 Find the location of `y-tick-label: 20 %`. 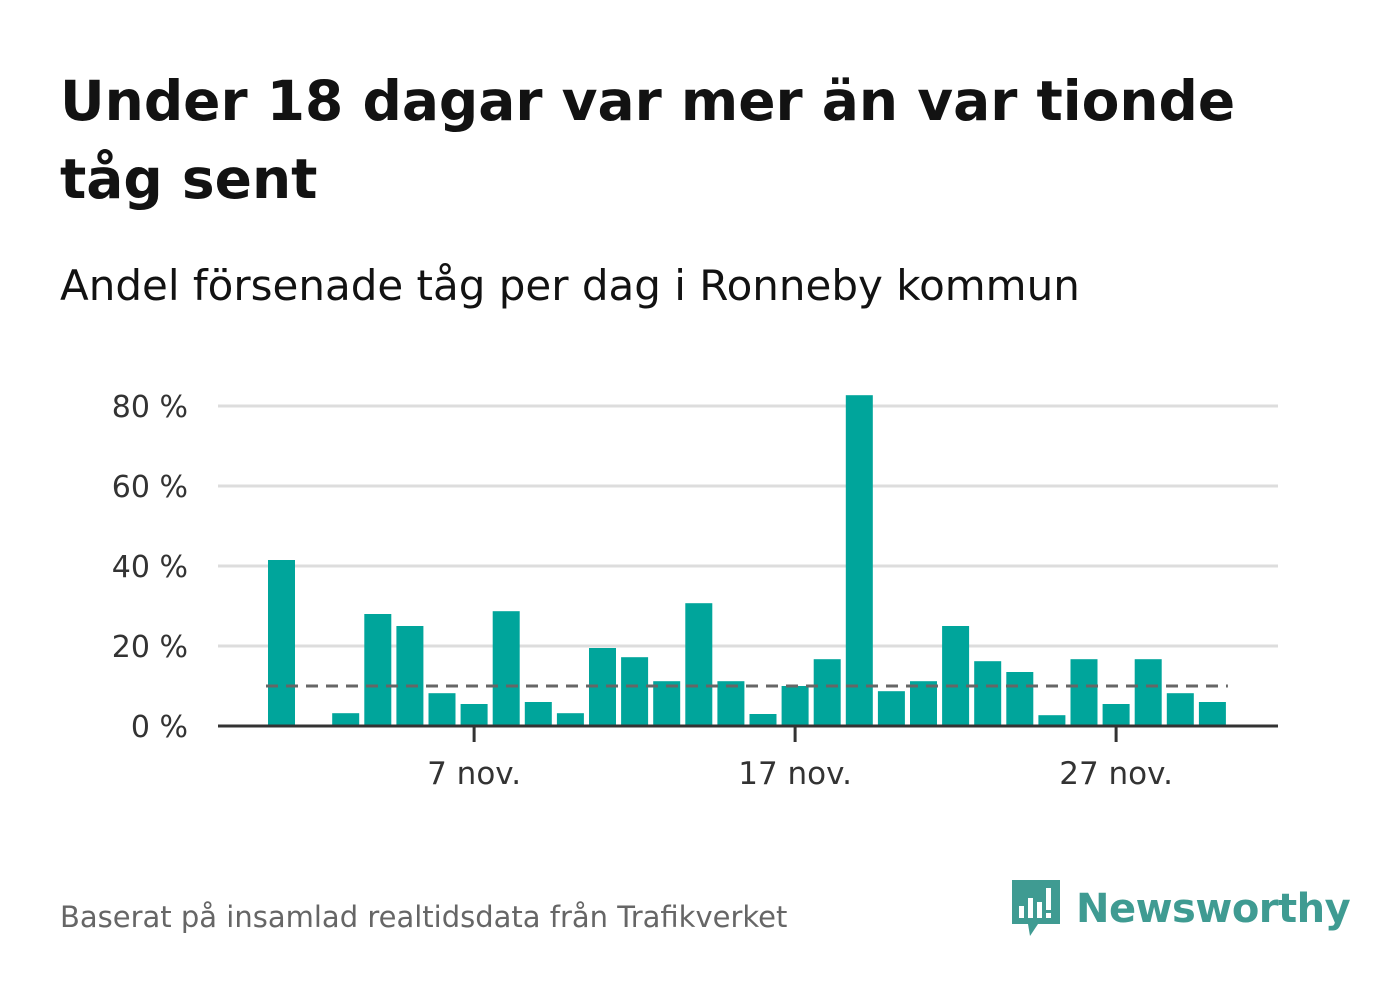

y-tick-label: 20 % is located at coordinates (150, 647).